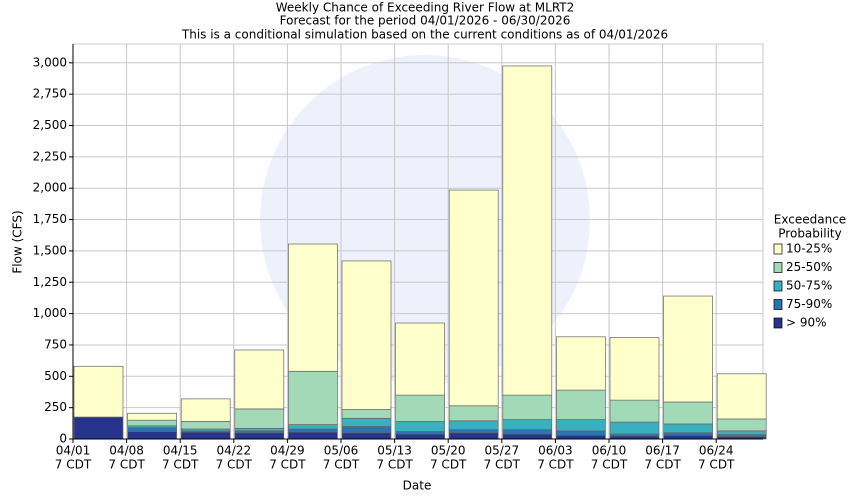 The width and height of the screenshot is (850, 500). I want to click on x-tick-label: 04/08, so click(126, 451).